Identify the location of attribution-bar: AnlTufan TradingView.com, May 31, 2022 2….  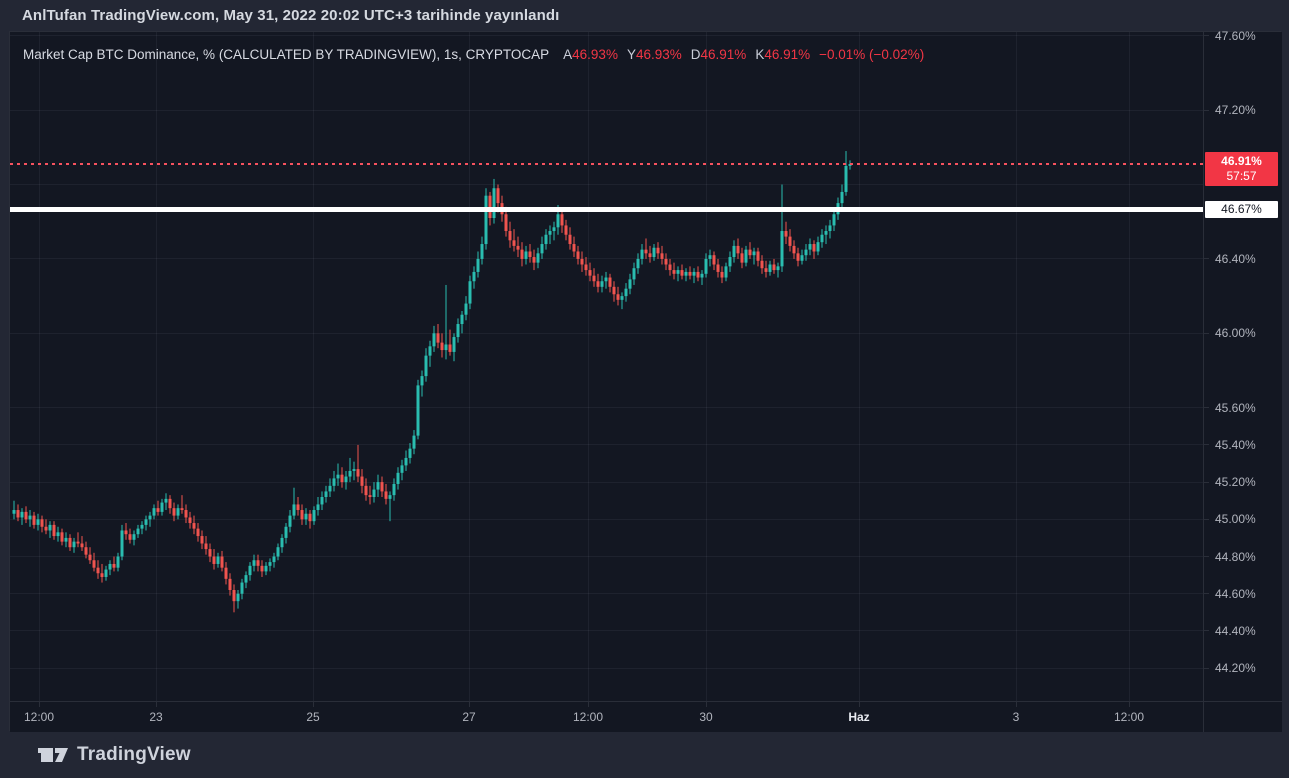
(644, 15).